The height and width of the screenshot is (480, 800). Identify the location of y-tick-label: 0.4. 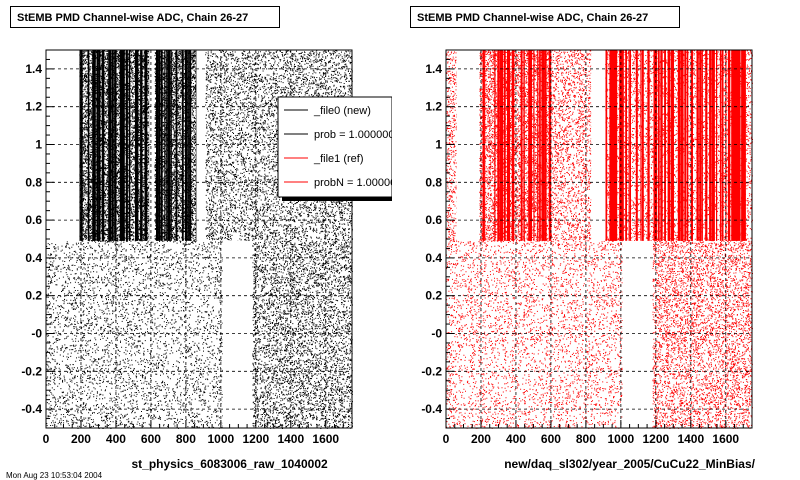
(33, 258).